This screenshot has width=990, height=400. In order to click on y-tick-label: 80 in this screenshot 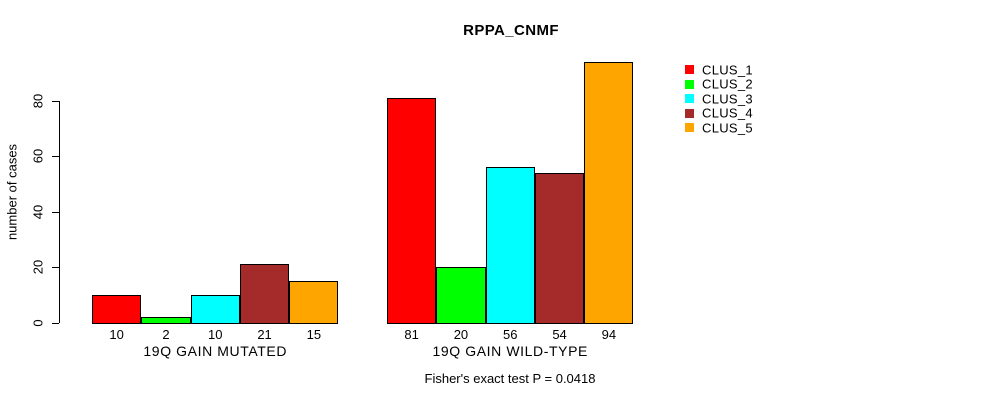, I will do `click(38, 100)`.